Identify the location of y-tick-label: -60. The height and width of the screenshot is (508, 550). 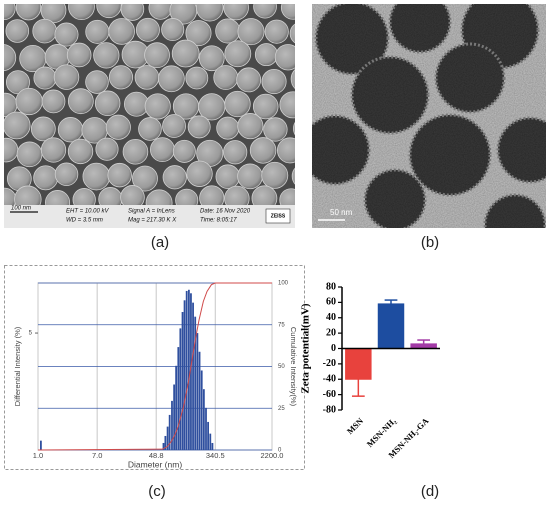
(329, 394).